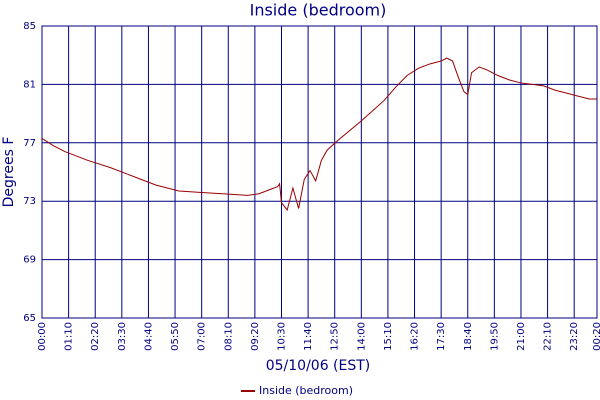 This screenshot has width=600, height=400. Describe the element at coordinates (228, 336) in the screenshot. I see `x-tick-label: 08:10` at that location.